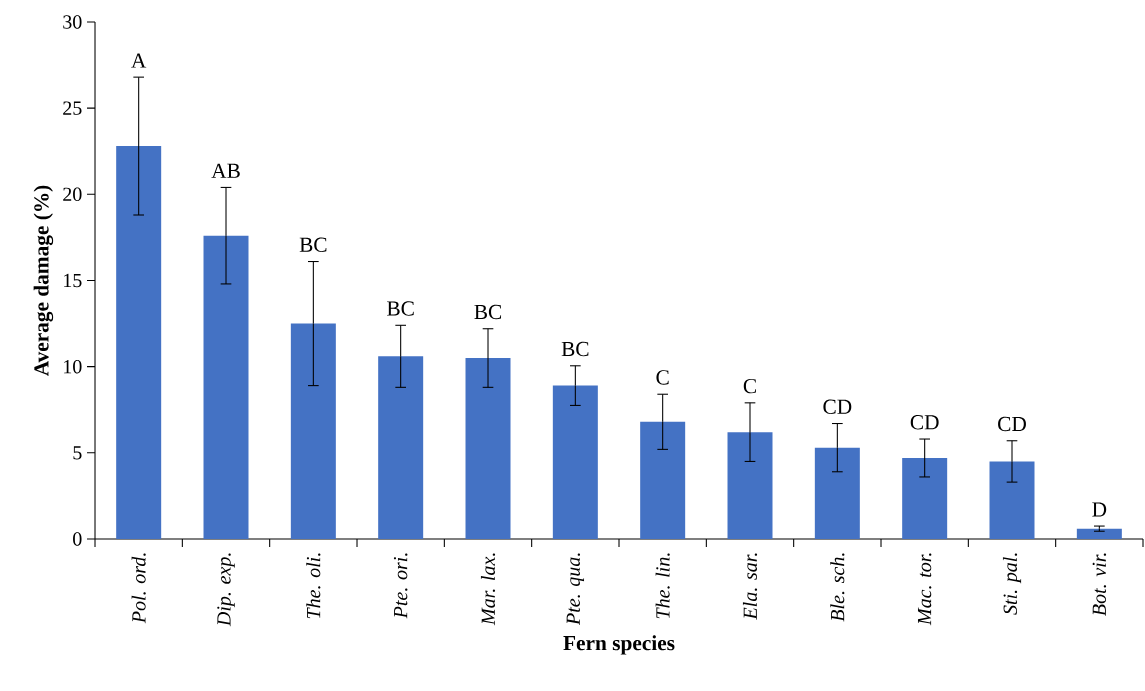 Image resolution: width=1145 pixels, height=691 pixels. What do you see at coordinates (1099, 584) in the screenshot?
I see `x-tick-label: Bot. vir.` at bounding box center [1099, 584].